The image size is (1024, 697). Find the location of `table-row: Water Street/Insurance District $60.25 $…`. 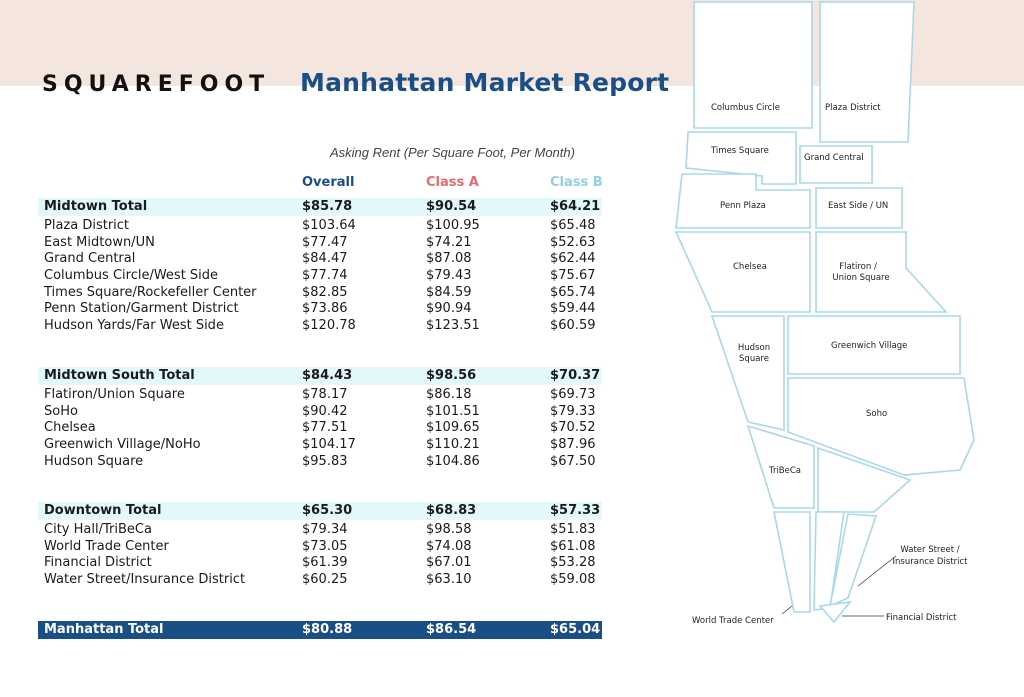

table-row: Water Street/Insurance District $60.25 $… is located at coordinates (320, 579).